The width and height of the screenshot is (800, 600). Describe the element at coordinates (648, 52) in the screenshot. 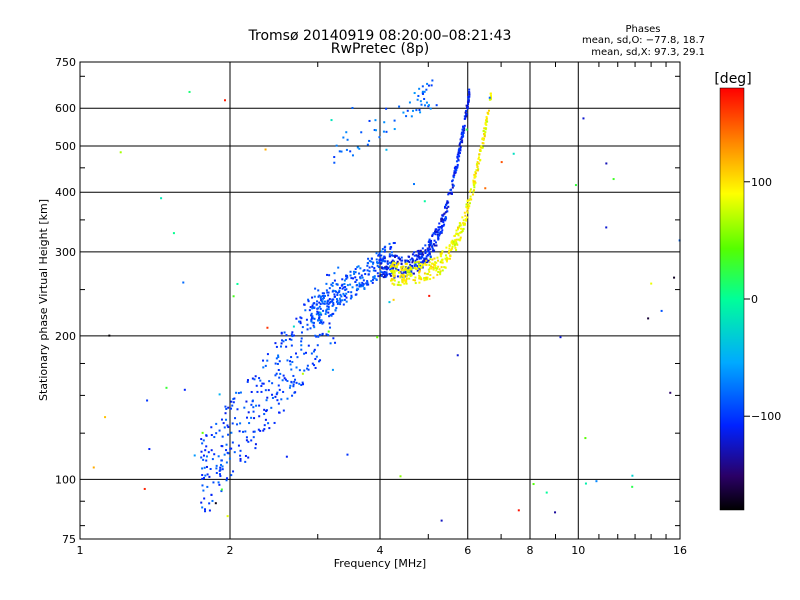

I see `phase-box-x-stats: mean, sd,X: 97.3, 29.1` at that location.